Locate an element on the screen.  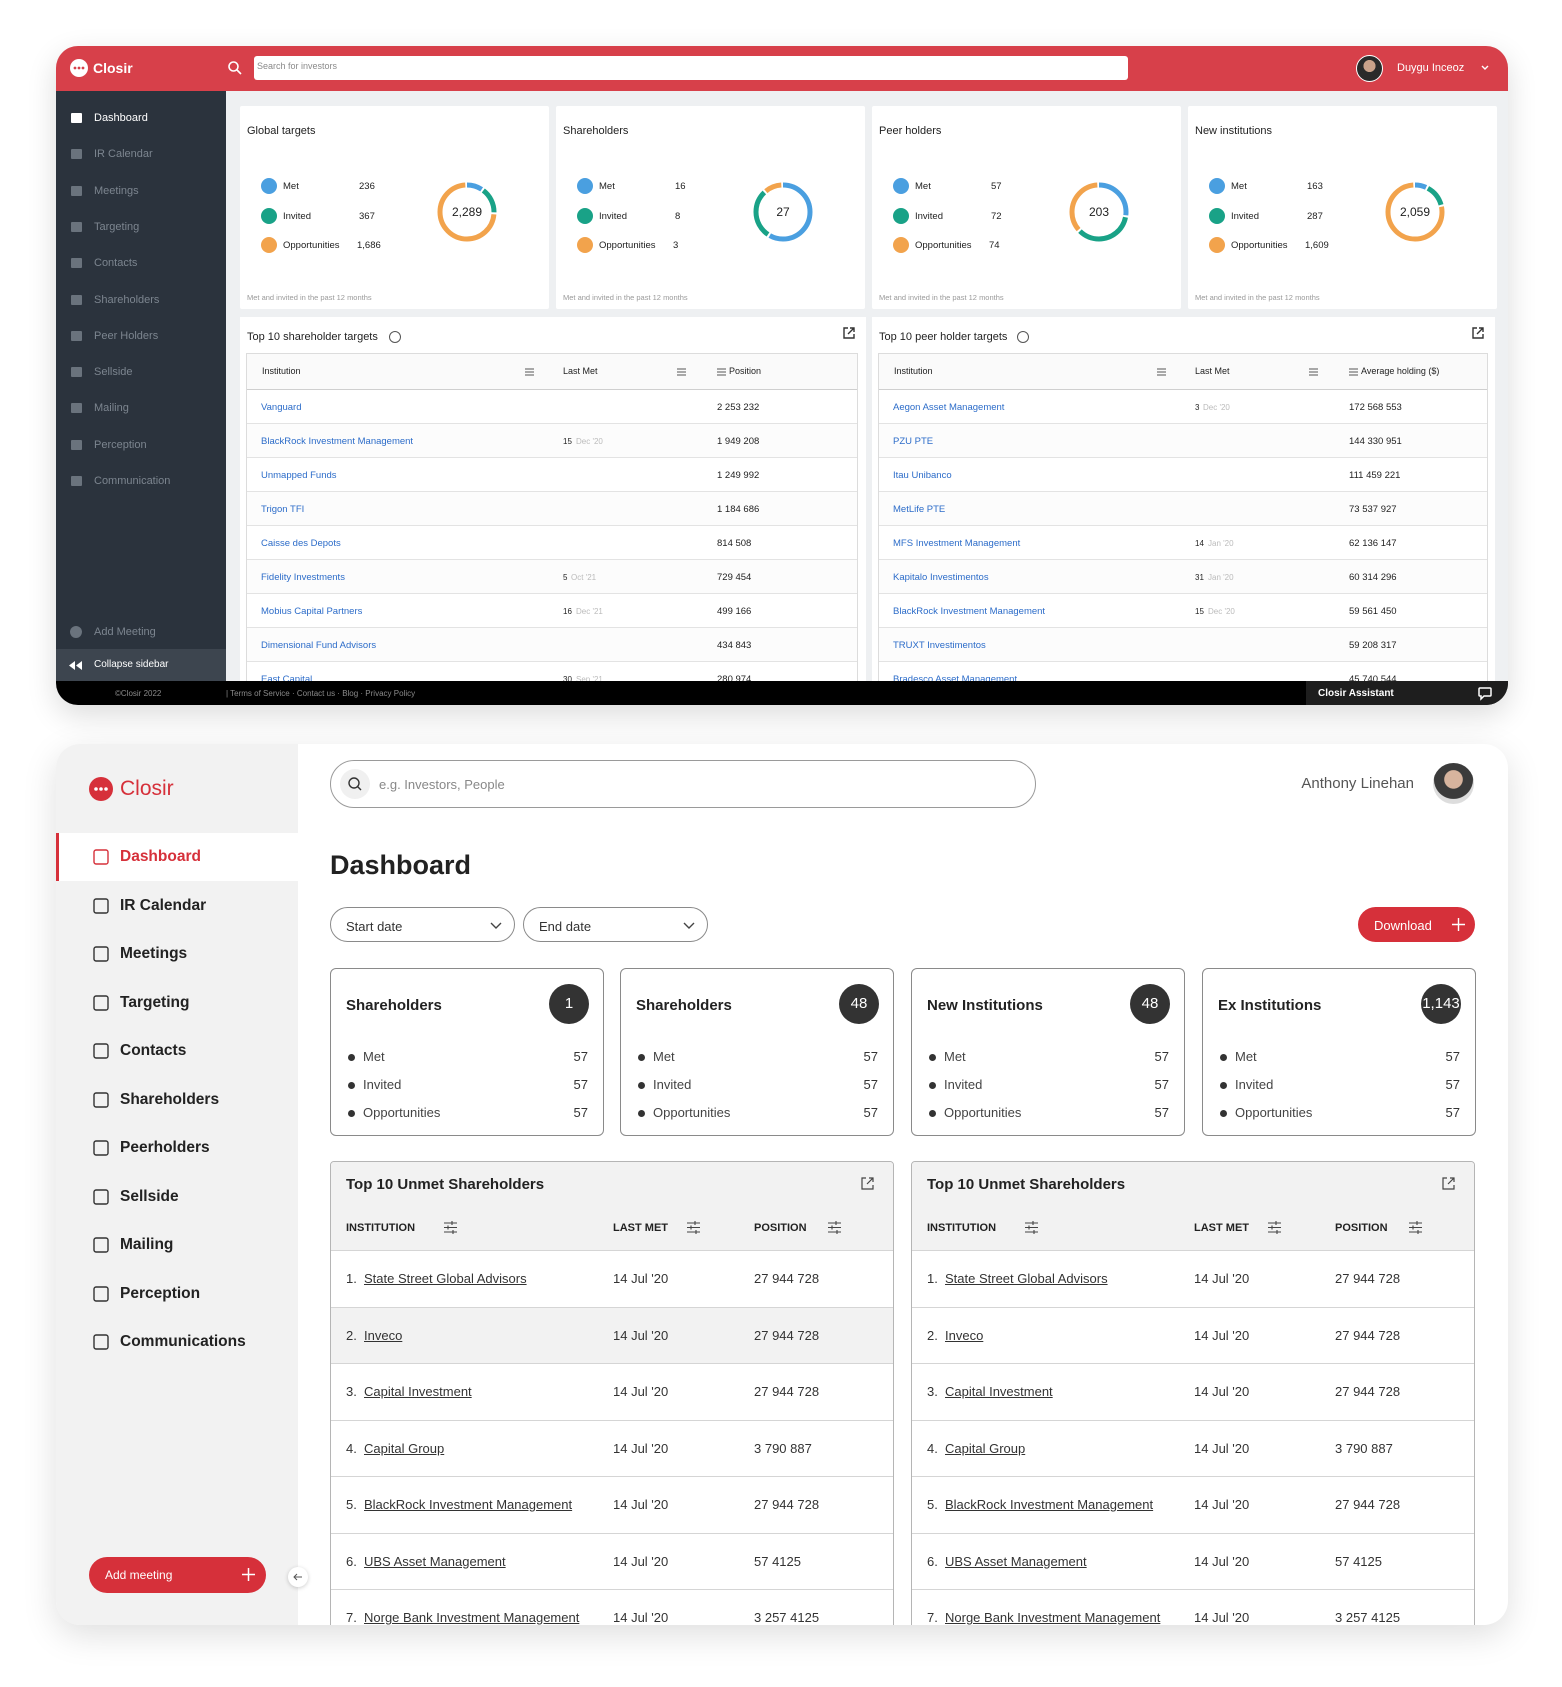
nav-label: IR Calendar is located at coordinates (123, 154).